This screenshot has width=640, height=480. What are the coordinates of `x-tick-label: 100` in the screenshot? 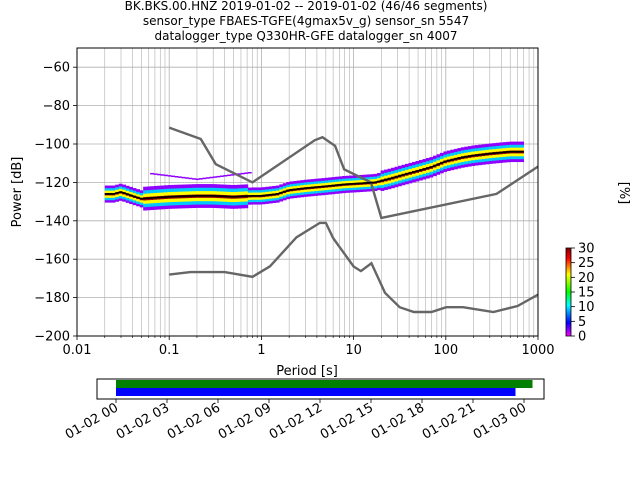 It's located at (445, 350).